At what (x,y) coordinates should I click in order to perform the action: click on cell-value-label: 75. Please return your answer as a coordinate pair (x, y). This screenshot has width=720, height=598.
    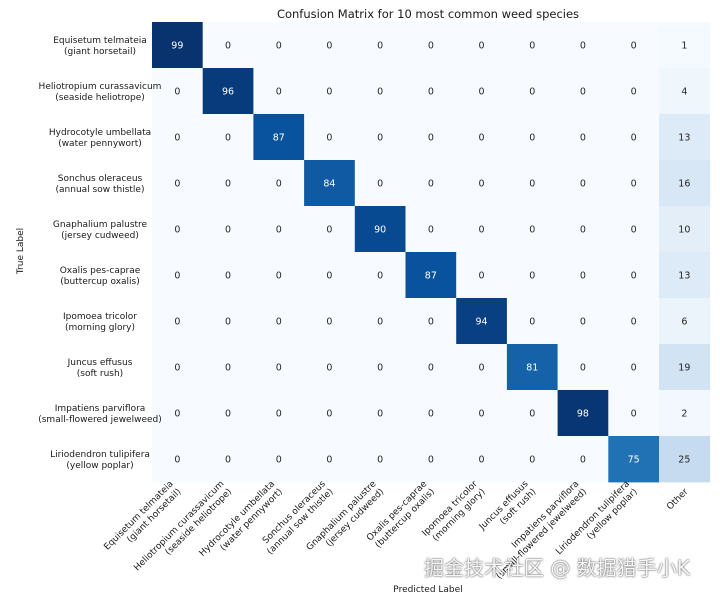
    Looking at the image, I should click on (634, 460).